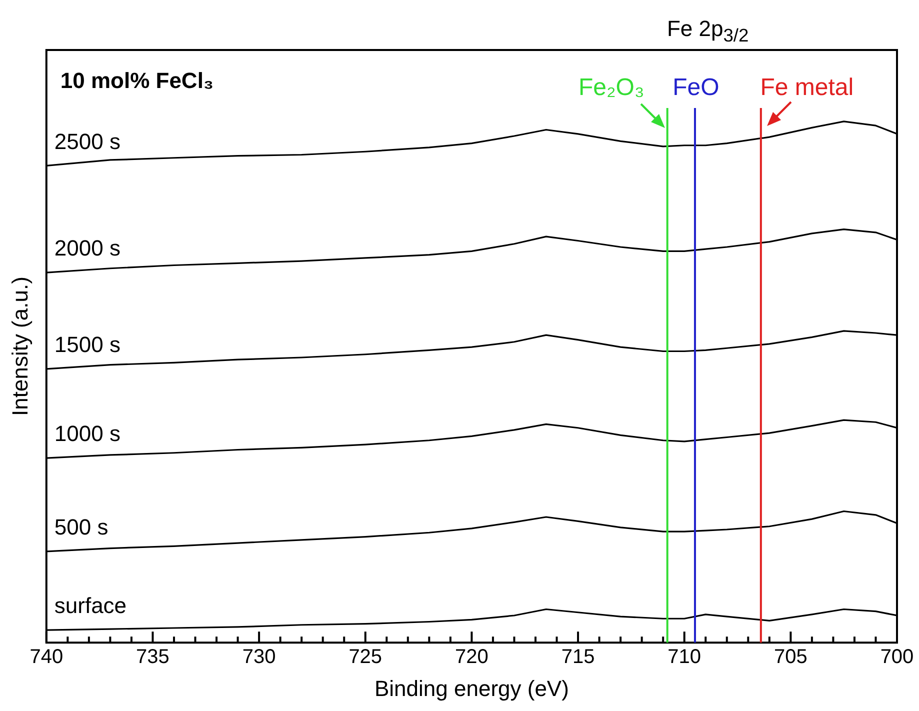  Describe the element at coordinates (137, 81) in the screenshot. I see `text: 10 mol% FeCl₃` at that location.